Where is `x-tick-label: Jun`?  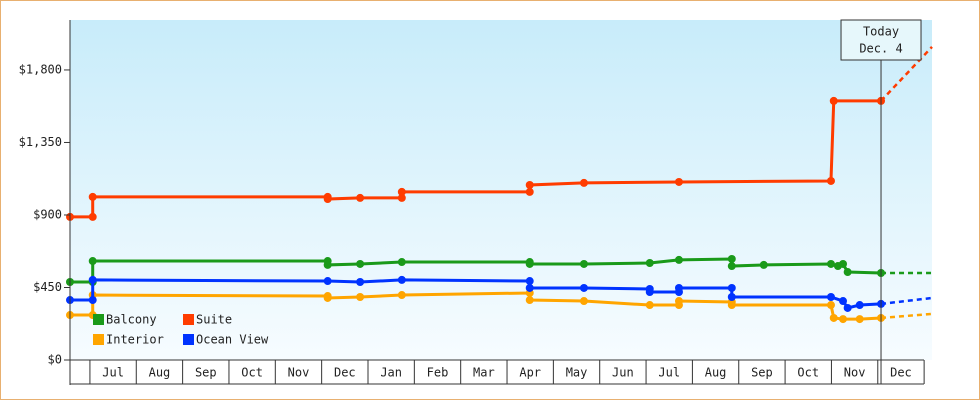 x-tick-label: Jun is located at coordinates (623, 373).